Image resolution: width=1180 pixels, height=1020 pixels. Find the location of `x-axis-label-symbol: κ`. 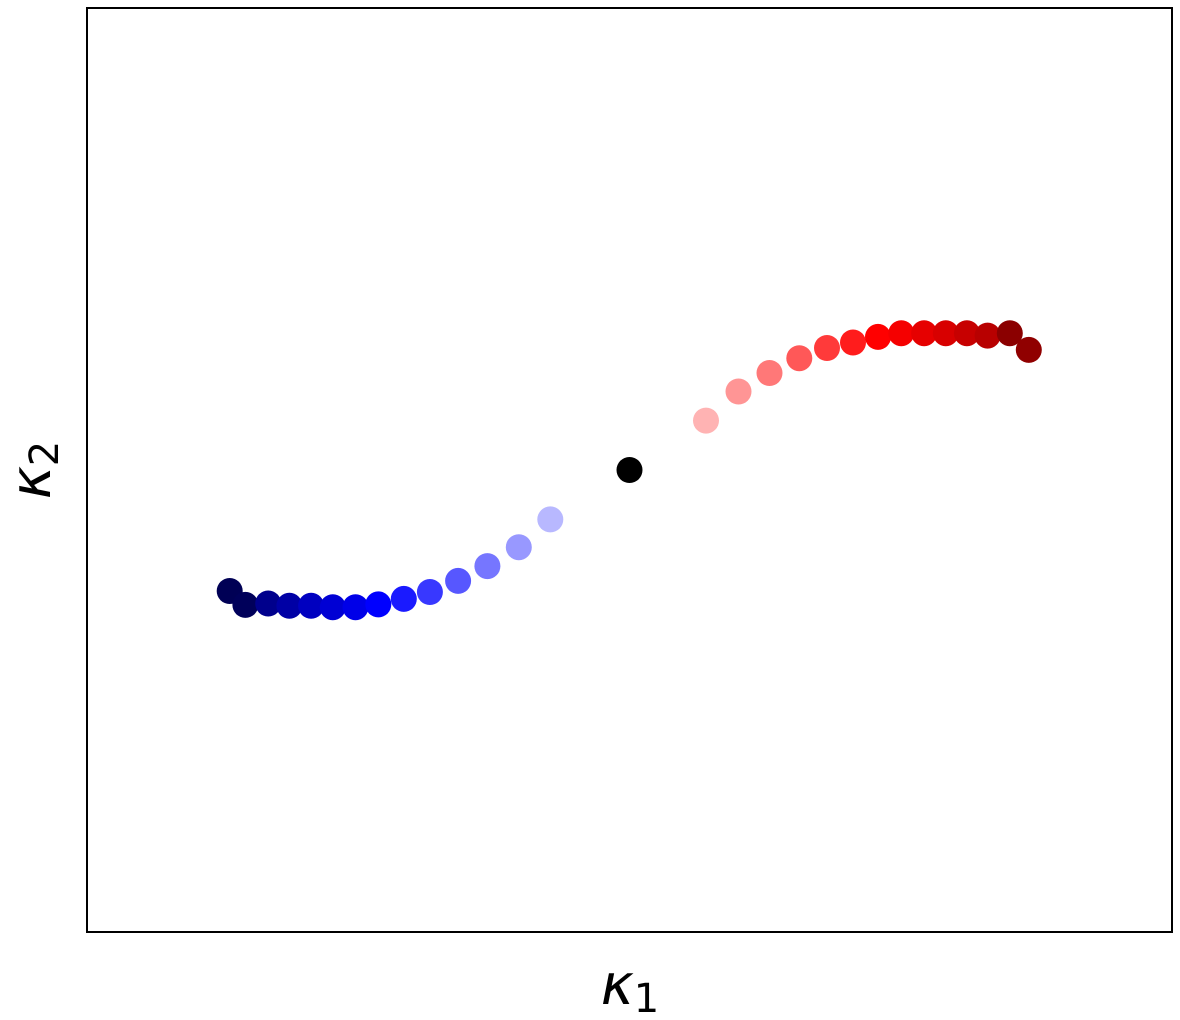

x-axis-label-symbol: κ is located at coordinates (617, 985).